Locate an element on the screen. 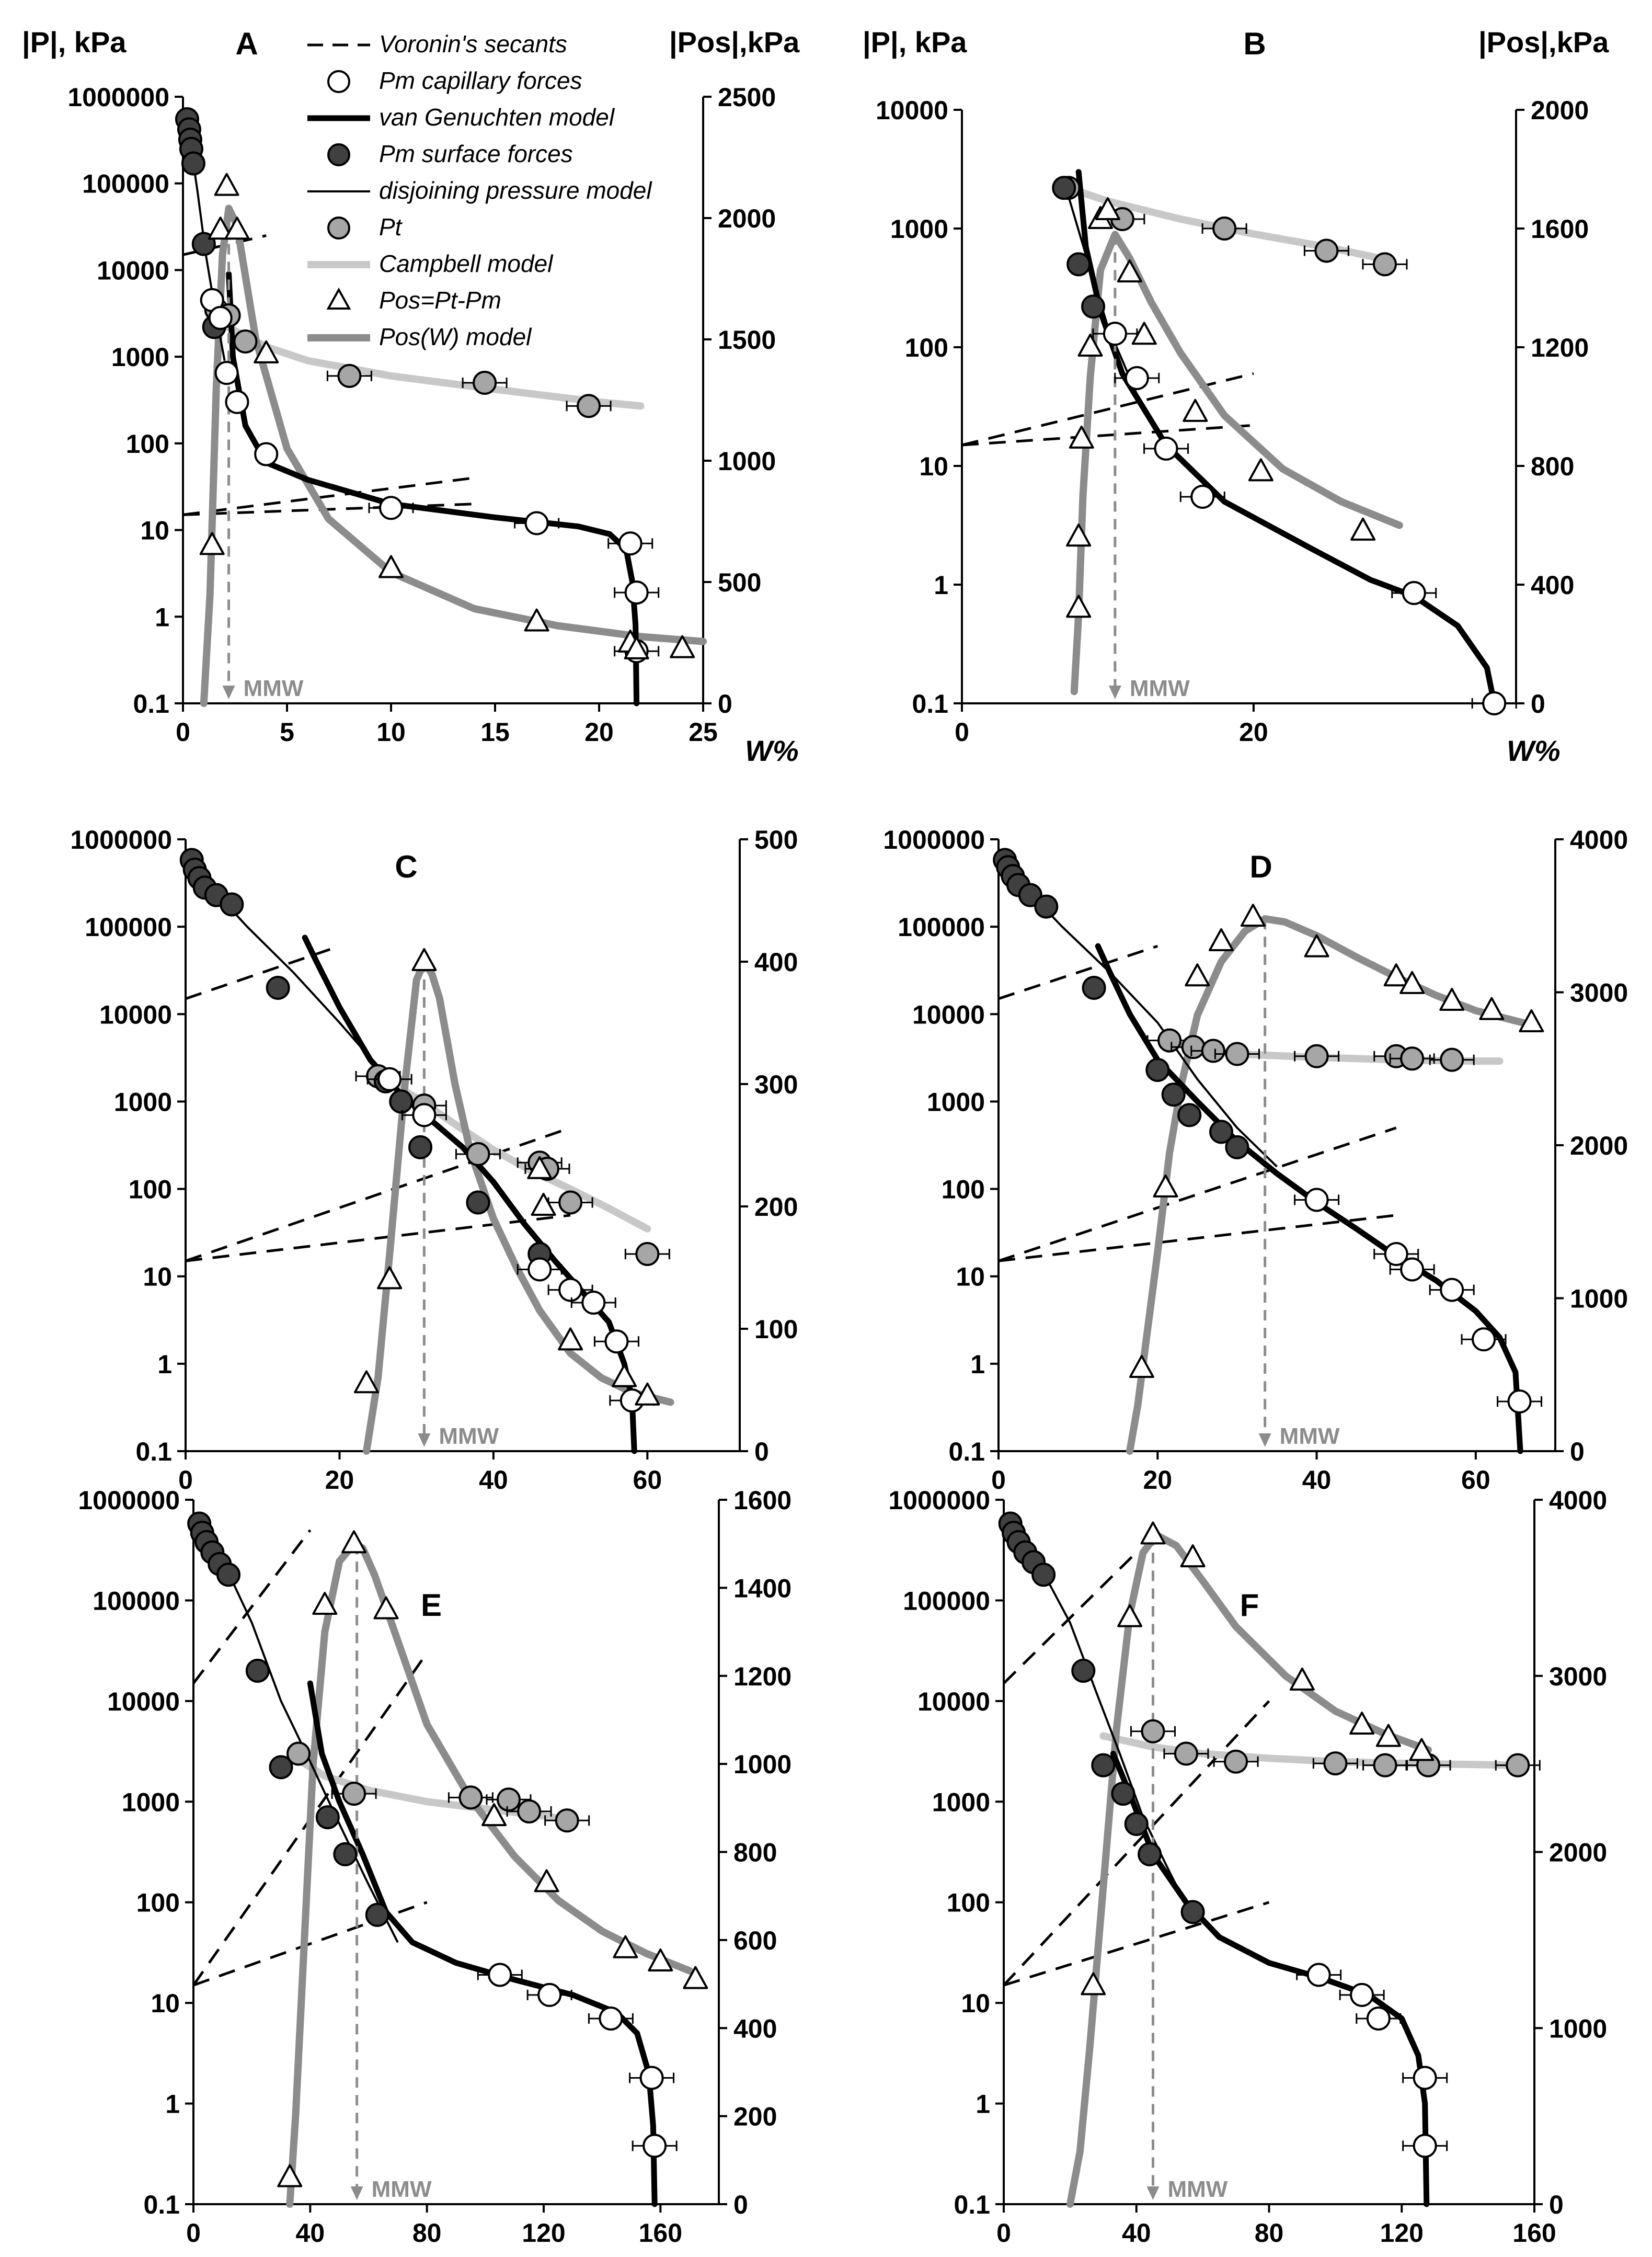 The image size is (1652, 2257). panel-e-campbell-curve is located at coordinates (436, 1791).